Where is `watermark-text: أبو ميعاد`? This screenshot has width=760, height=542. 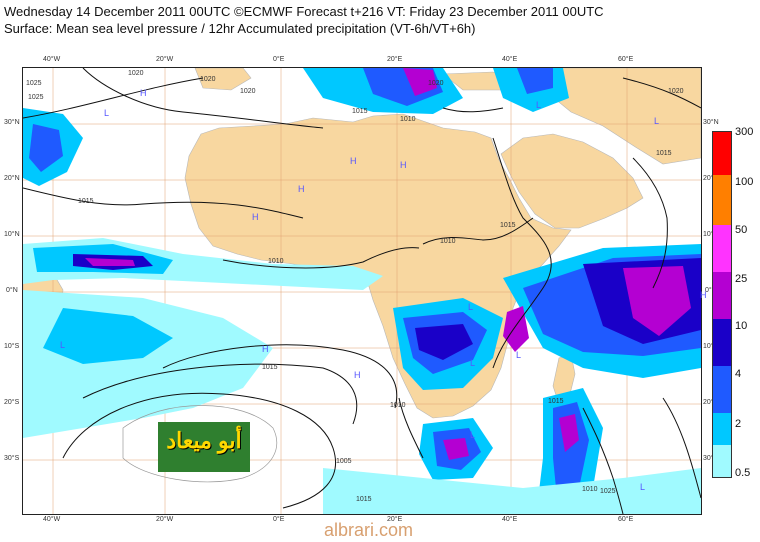
watermark-text: أبو ميعاد is located at coordinates (204, 440).